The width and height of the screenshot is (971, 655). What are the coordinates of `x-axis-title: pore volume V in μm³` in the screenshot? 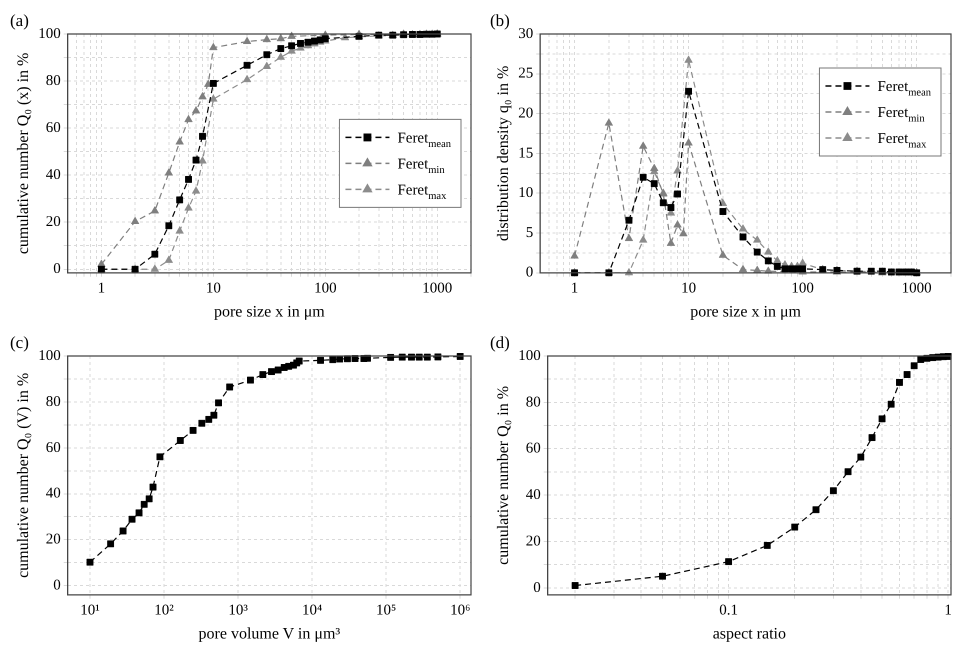 It's located at (269, 634).